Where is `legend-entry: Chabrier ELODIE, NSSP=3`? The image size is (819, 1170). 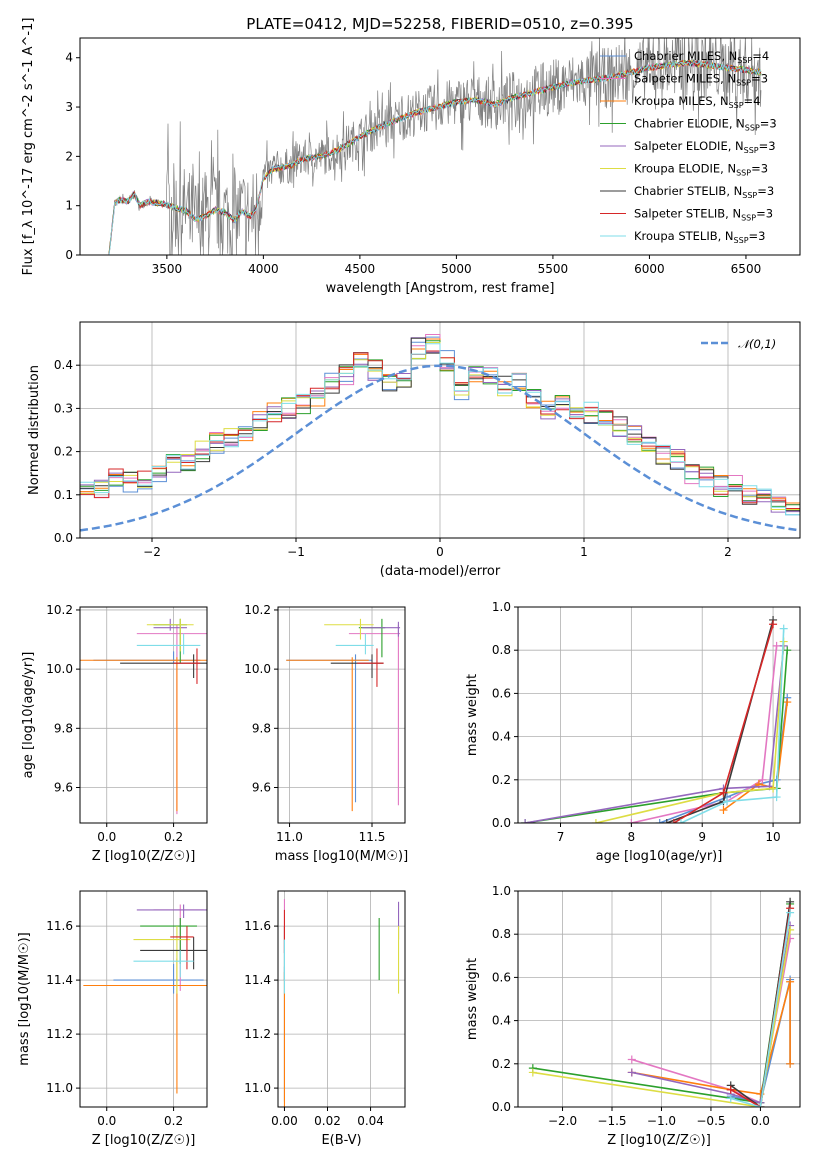 legend-entry: Chabrier ELODIE, NSSP=3 is located at coordinates (705, 125).